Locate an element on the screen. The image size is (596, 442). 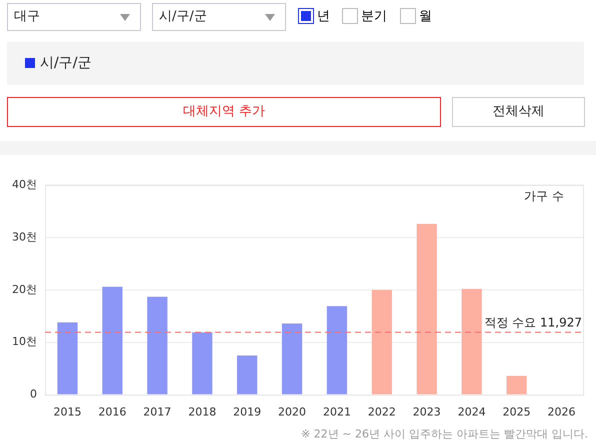
y-tick-label: 0 is located at coordinates (33, 394).